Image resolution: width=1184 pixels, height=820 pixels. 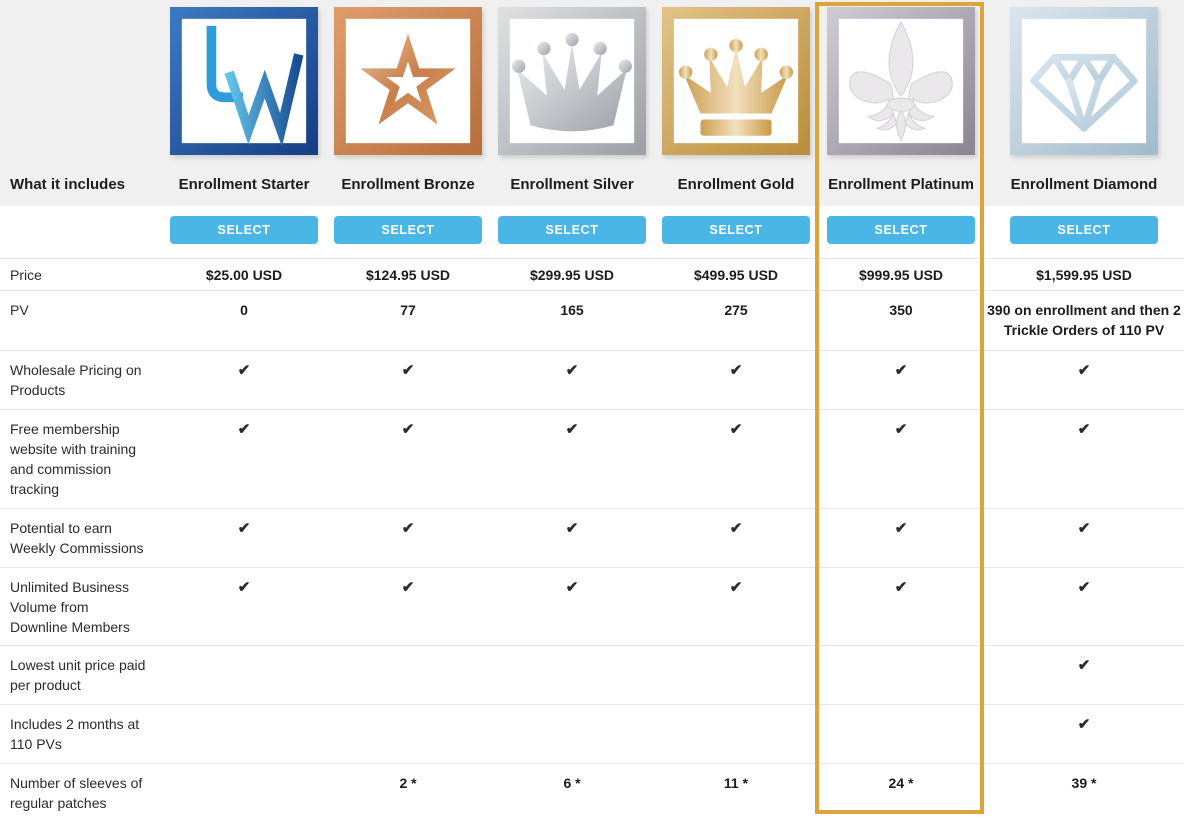 I want to click on select-button-silver: SELECT, so click(x=572, y=230).